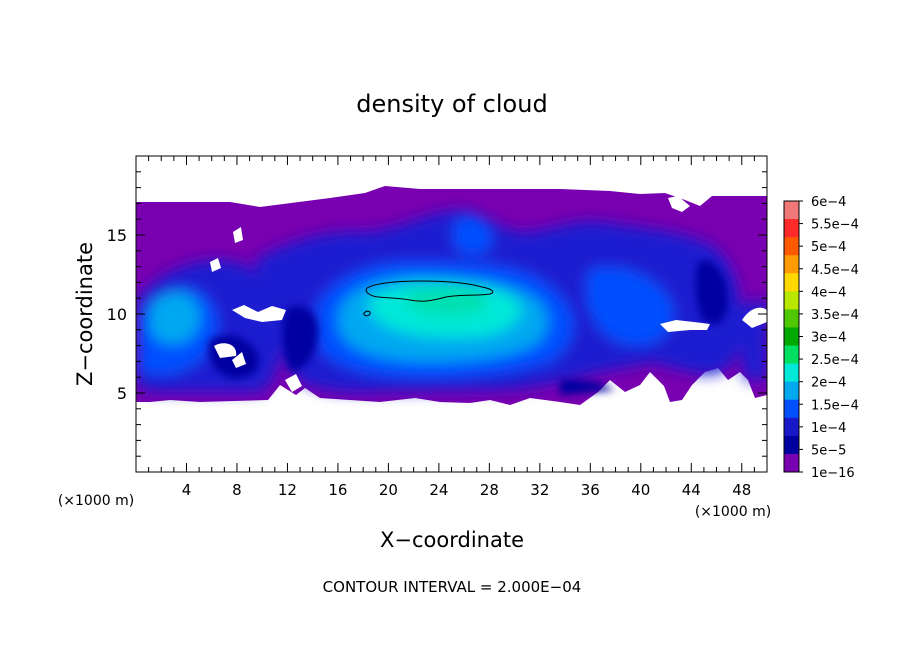  I want to click on y-axis-label: Z−coordinate, so click(85, 314).